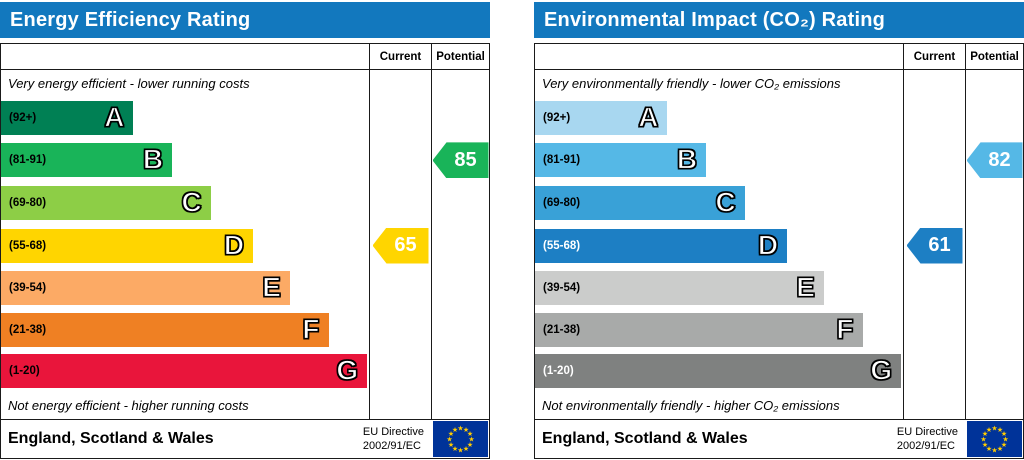  Describe the element at coordinates (806, 287) in the screenshot. I see `band-letter: E` at that location.